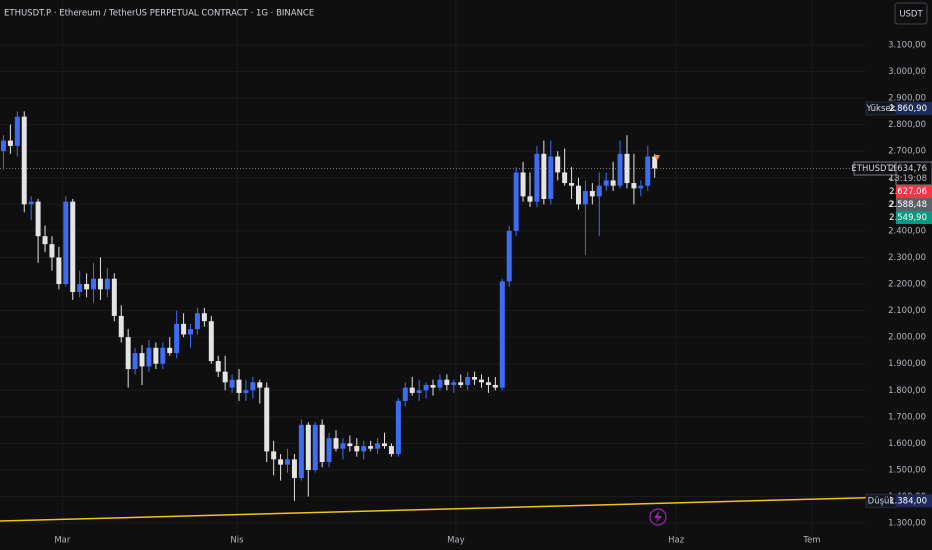 This screenshot has width=932, height=550. I want to click on marker-name: Düşük, so click(881, 501).